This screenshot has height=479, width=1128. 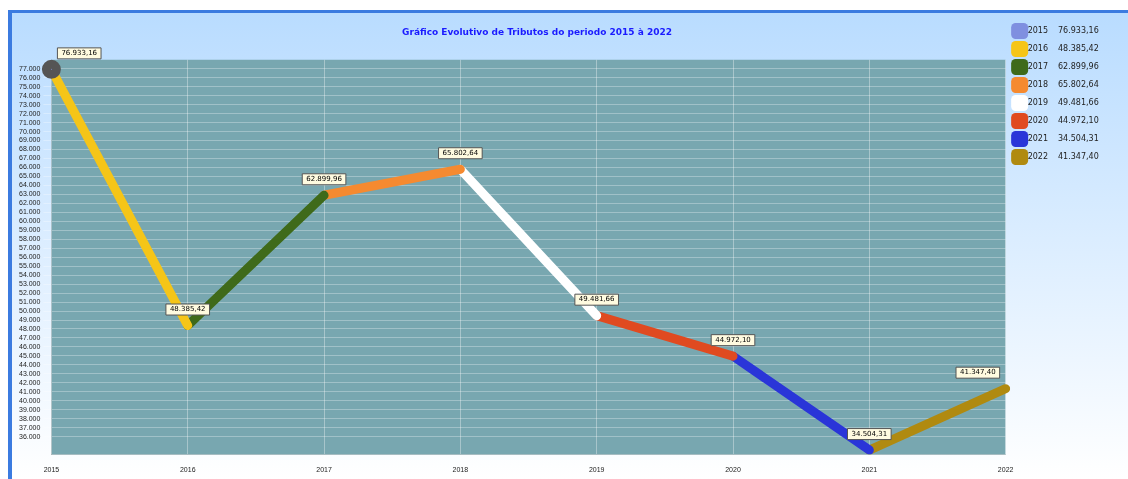 What do you see at coordinates (1037, 103) in the screenshot?
I see `legend-label: 2019` at bounding box center [1037, 103].